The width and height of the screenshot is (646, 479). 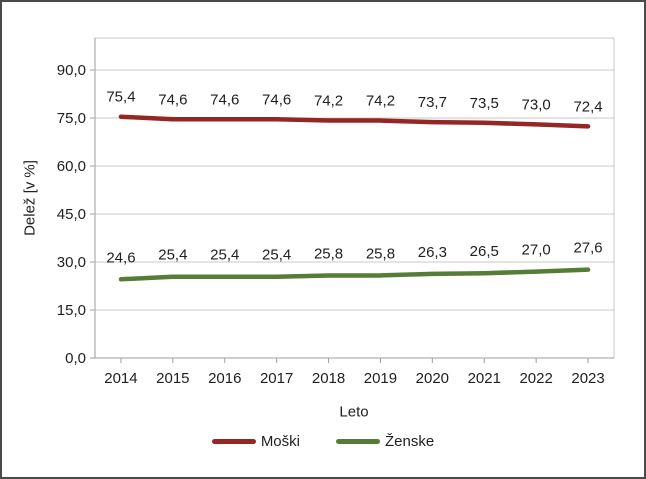 I want to click on legend-line-swatch-moski, so click(x=233, y=441).